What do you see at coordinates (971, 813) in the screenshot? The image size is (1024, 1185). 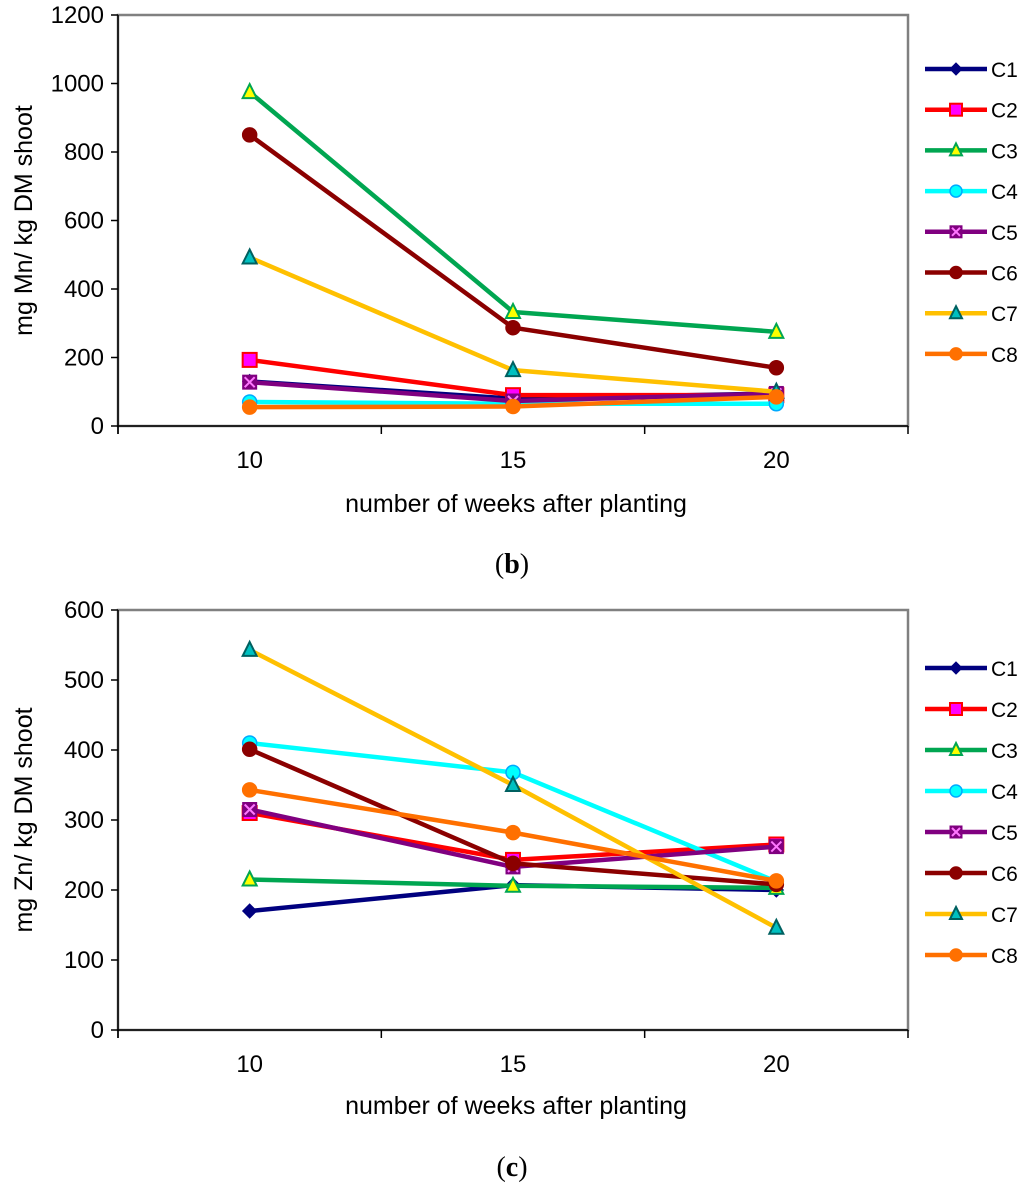 I see `legend-c: C1 C2 C3 C4 C5 C6 C7 C8` at bounding box center [971, 813].